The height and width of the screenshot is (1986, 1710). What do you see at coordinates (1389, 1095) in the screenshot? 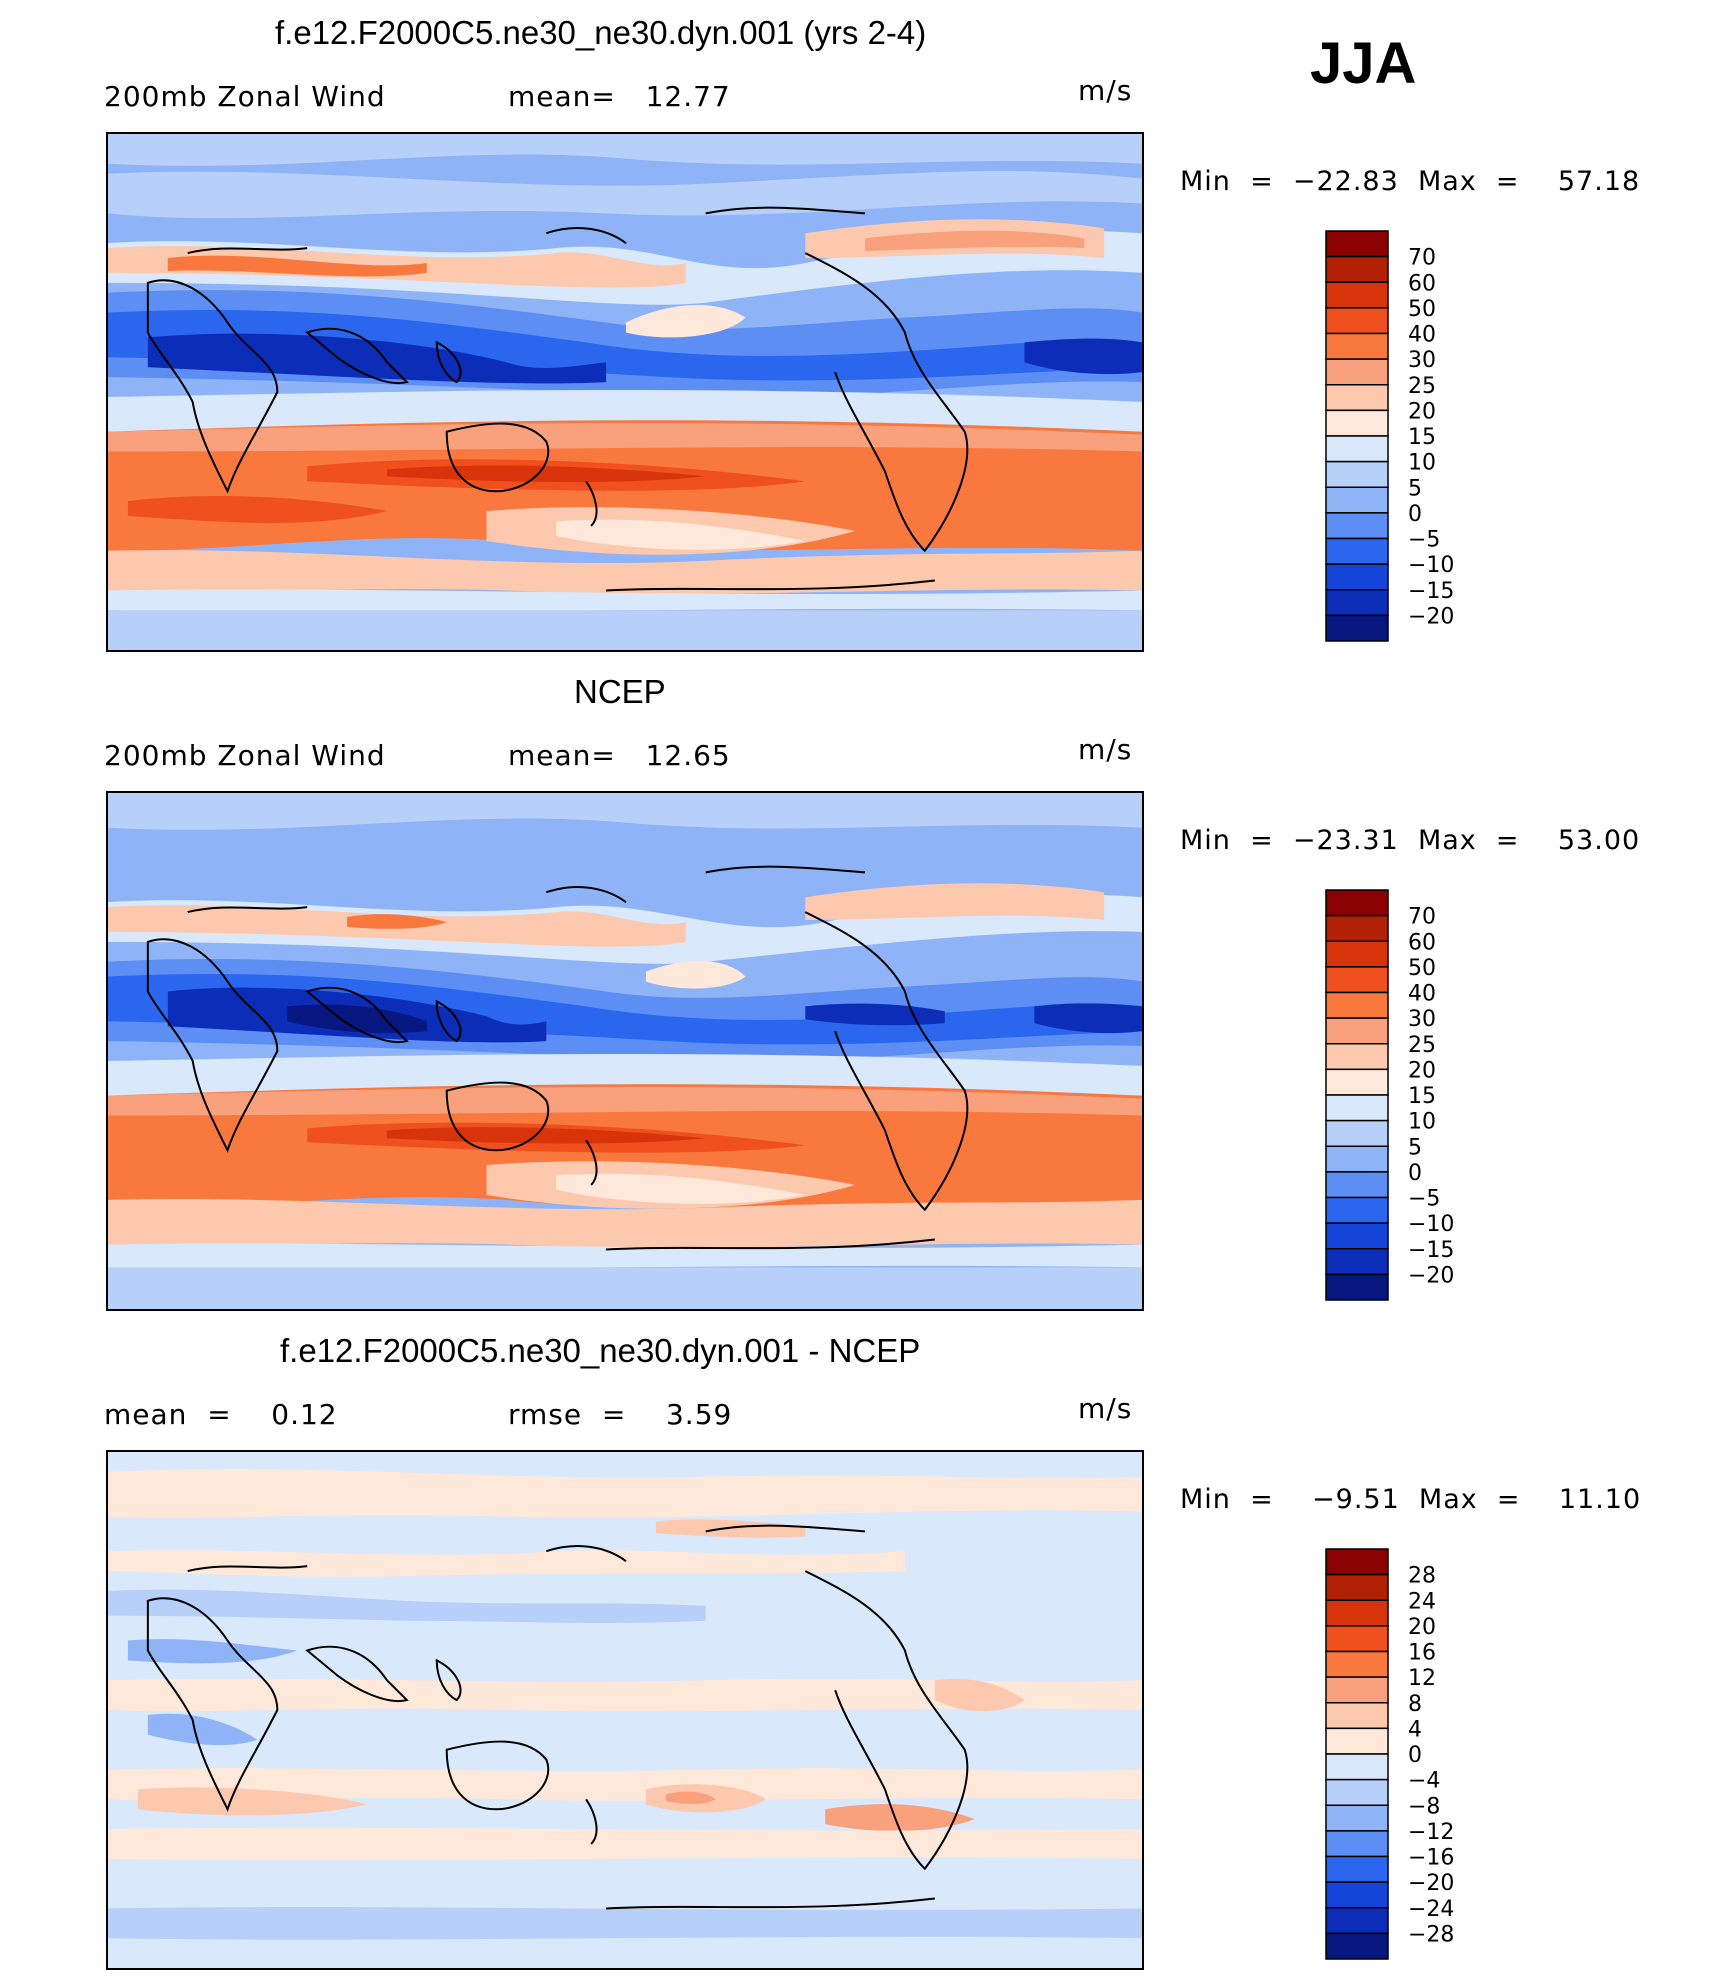
I see `panel-2-colorbar: 70 60 50 40 30 25 20 15 10 5 0 −5 −10 −15 −20` at bounding box center [1389, 1095].